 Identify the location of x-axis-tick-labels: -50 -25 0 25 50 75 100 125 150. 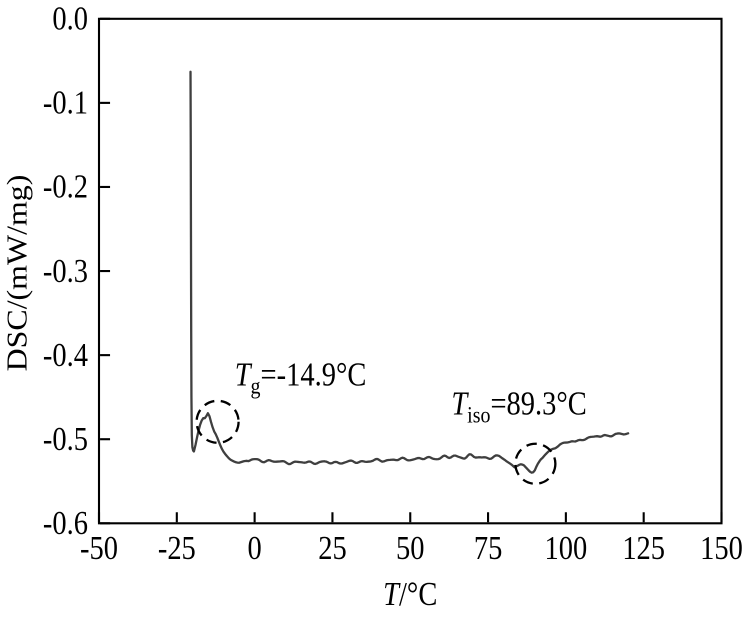
(411, 548).